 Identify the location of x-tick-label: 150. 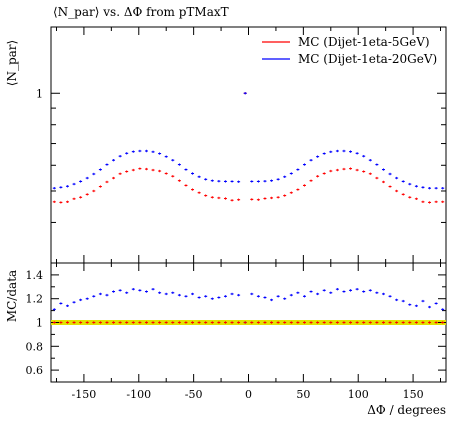
(413, 394).